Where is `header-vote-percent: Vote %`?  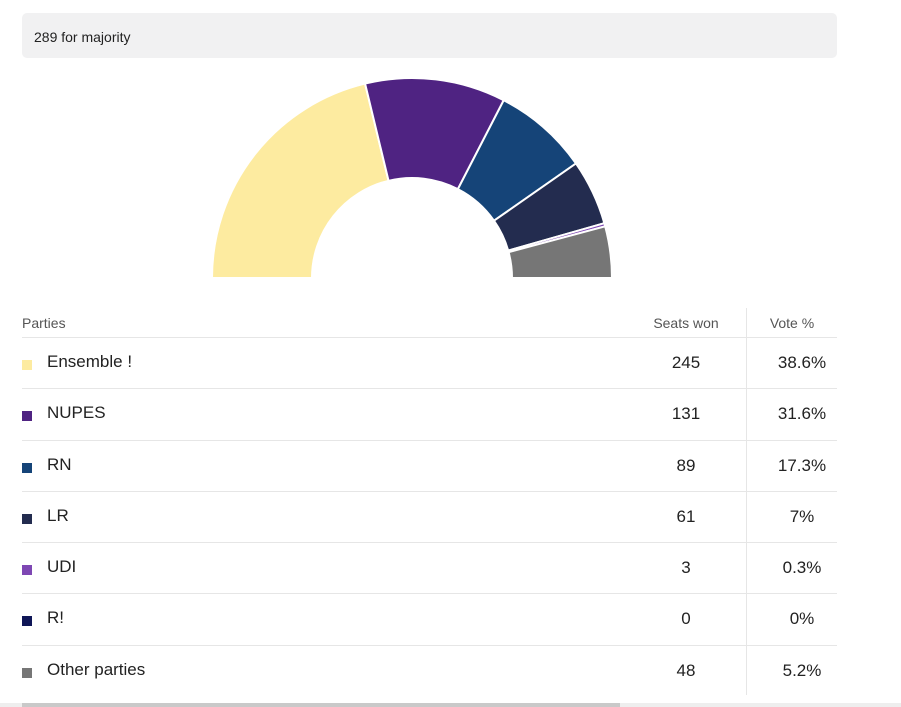
header-vote-percent: Vote % is located at coordinates (792, 323).